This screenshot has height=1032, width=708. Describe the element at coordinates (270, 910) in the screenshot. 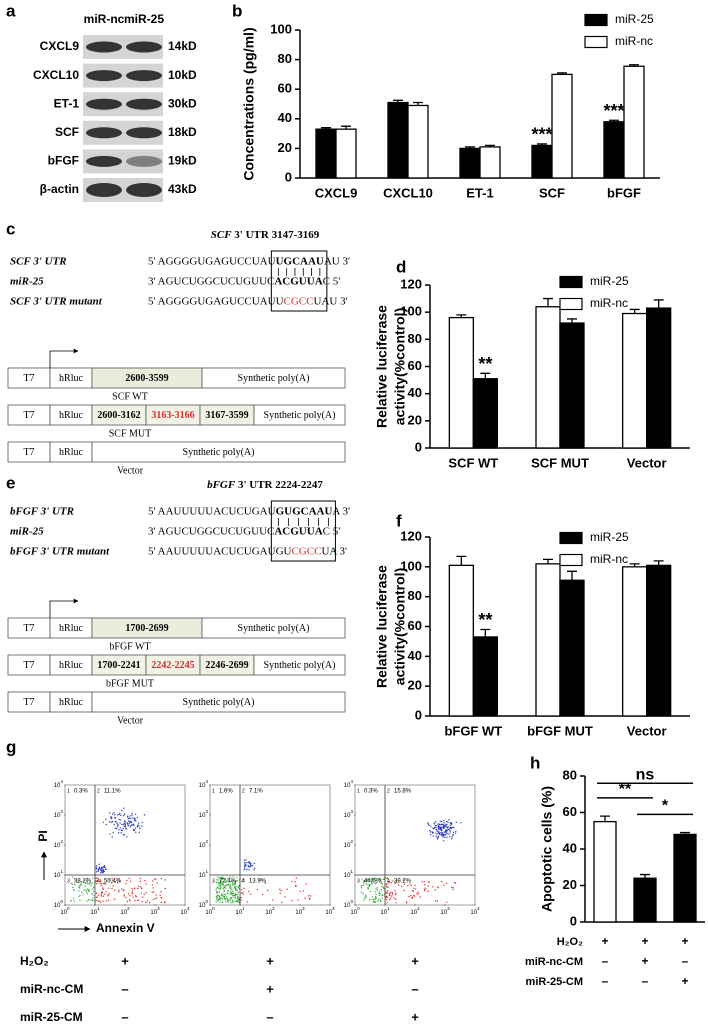

I see `flow-x-tick-label: 10²` at that location.